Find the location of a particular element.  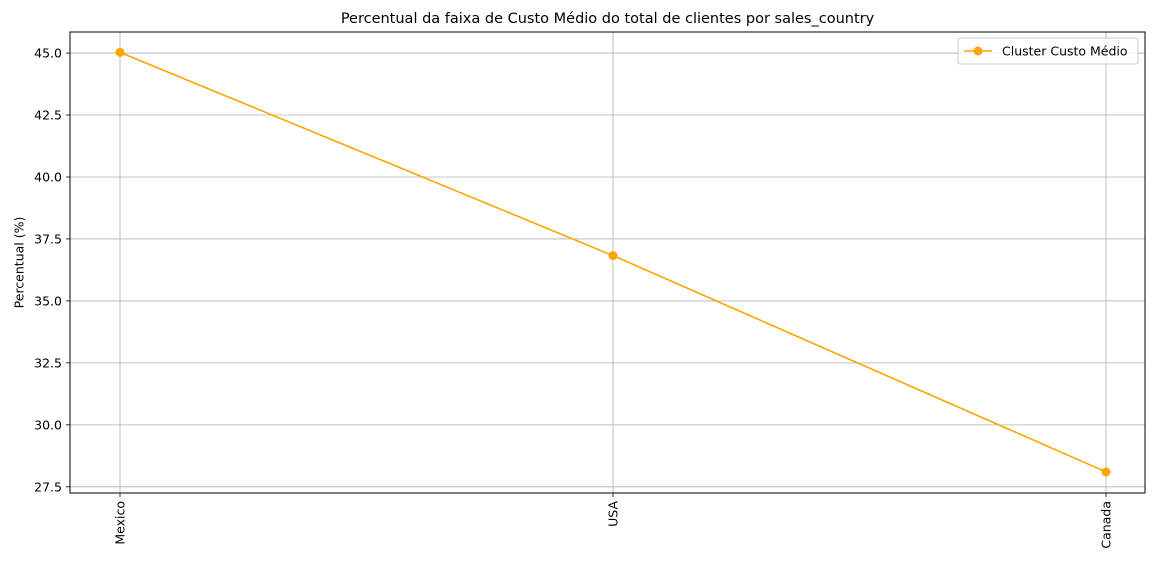

legend-box is located at coordinates (1048, 51).